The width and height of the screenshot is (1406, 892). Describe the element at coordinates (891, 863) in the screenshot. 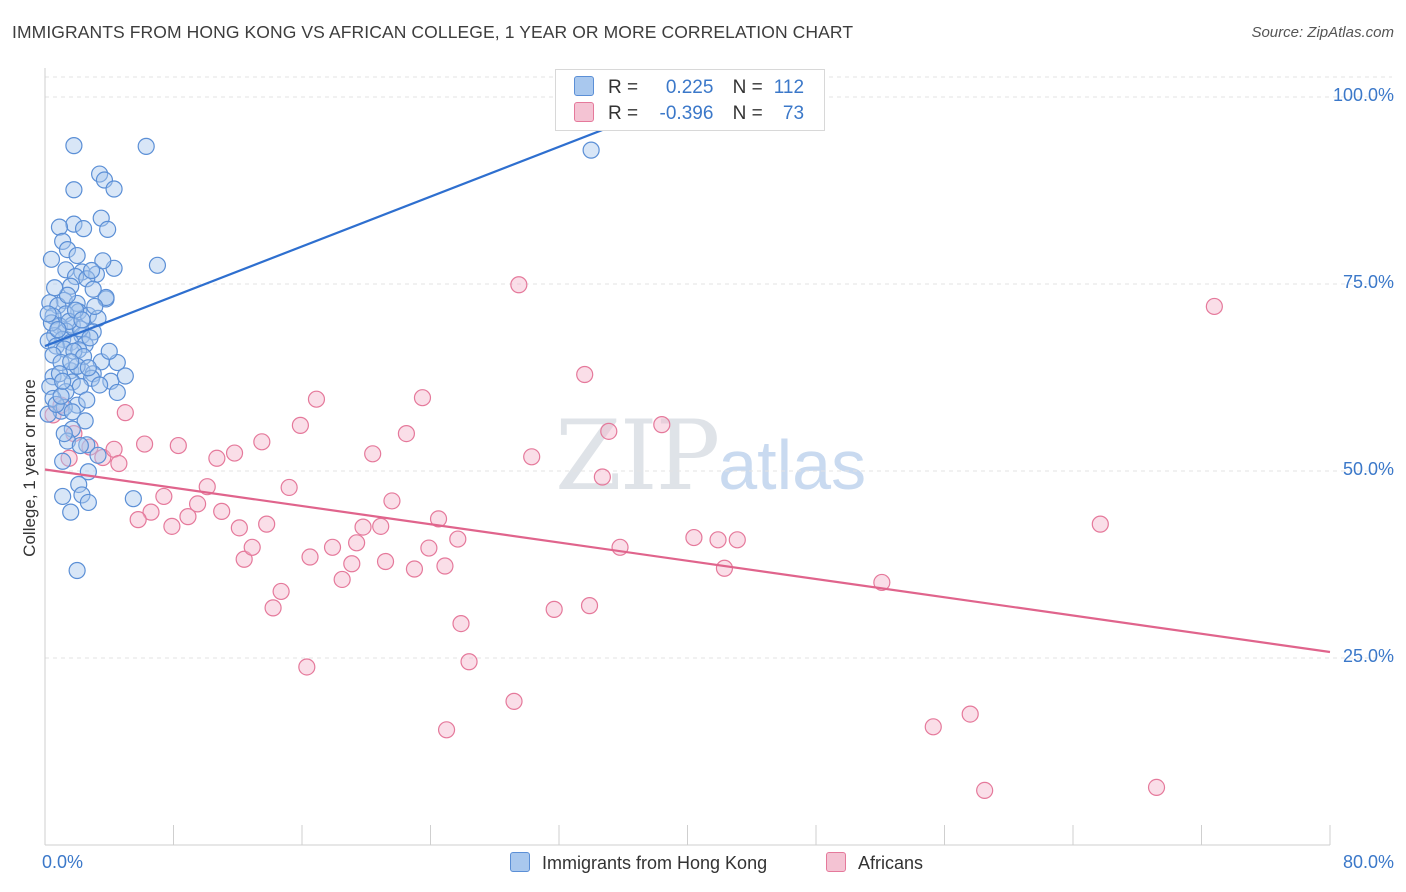

I see `legend-label: Africans` at that location.